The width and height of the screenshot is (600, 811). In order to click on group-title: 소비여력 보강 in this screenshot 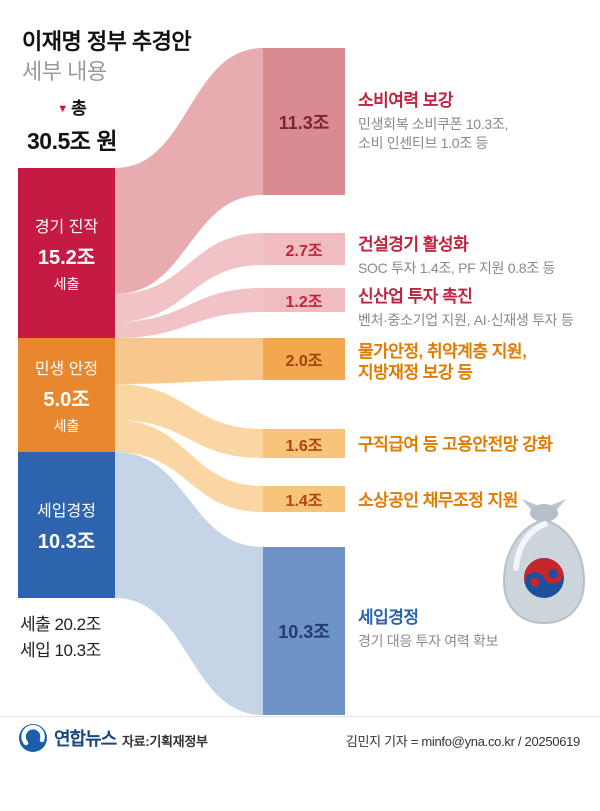, I will do `click(406, 100)`.